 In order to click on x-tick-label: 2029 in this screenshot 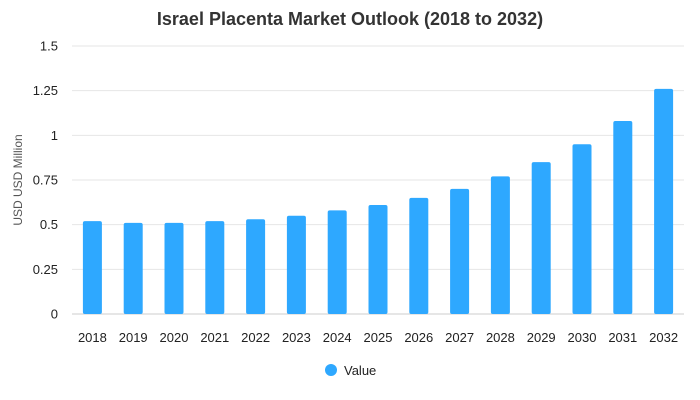, I will do `click(541, 337)`.